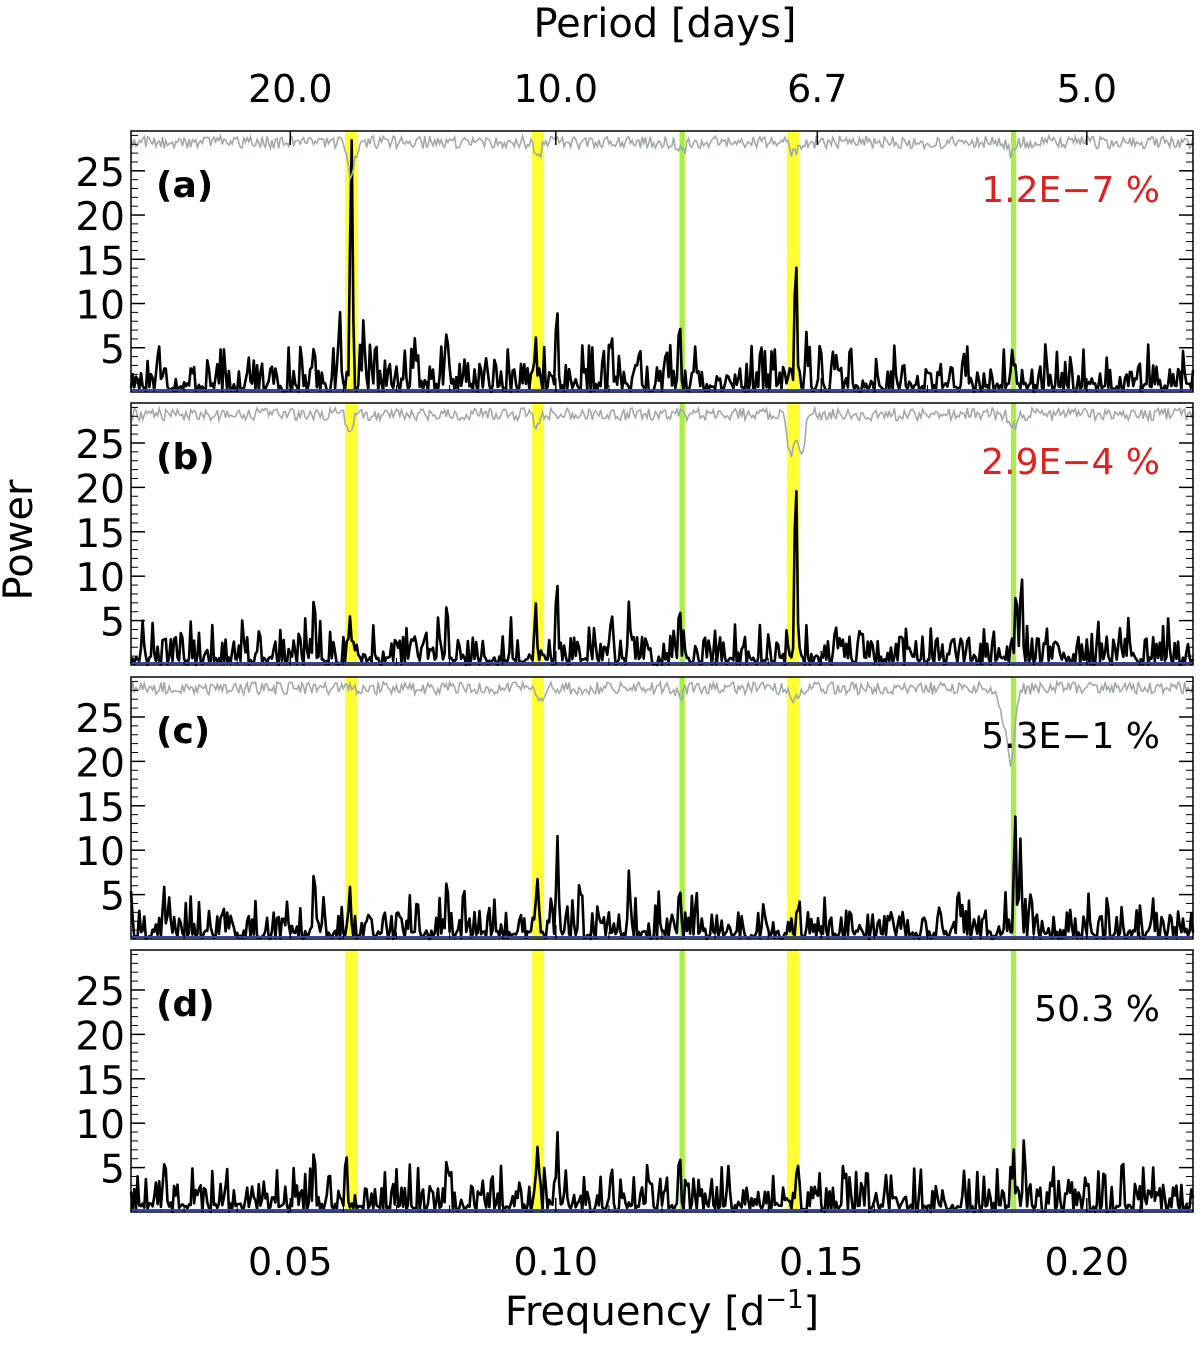  I want to click on panel-label: (d), so click(185, 1004).